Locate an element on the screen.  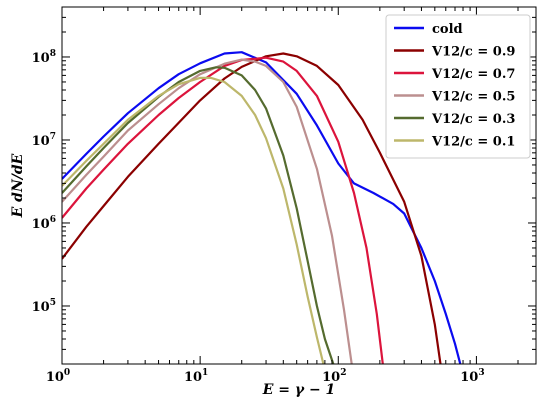
legend-label-1: V12/c = 0.9 is located at coordinates (473, 52).